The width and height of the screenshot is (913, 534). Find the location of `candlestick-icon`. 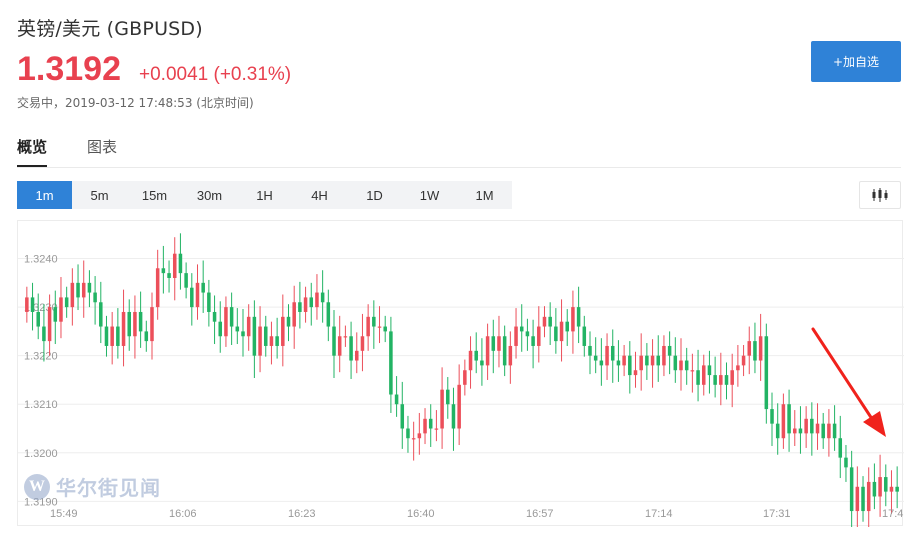

candlestick-icon is located at coordinates (880, 195).